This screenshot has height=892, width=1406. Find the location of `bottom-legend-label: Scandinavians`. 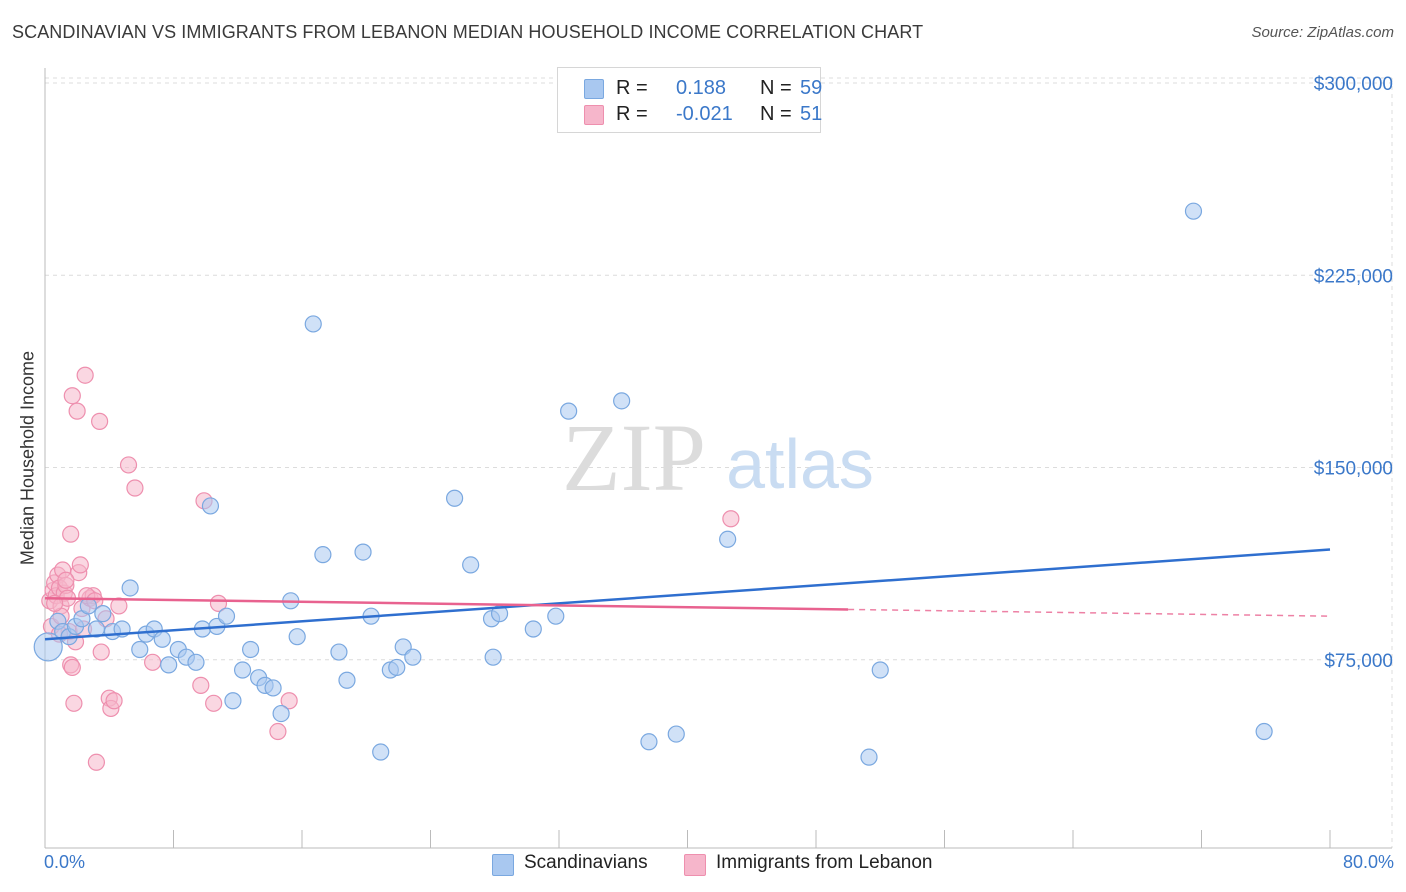

bottom-legend-label: Scandinavians is located at coordinates (586, 862).